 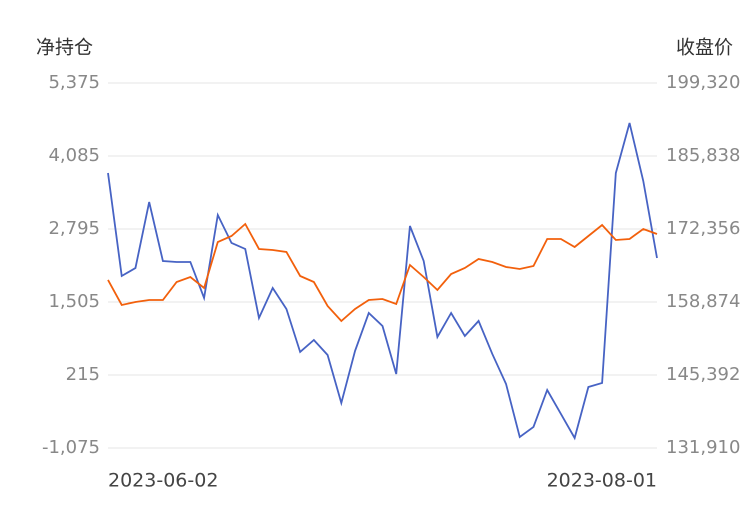 What do you see at coordinates (163, 481) in the screenshot?
I see `x-tick-label: 2023-06-02` at bounding box center [163, 481].